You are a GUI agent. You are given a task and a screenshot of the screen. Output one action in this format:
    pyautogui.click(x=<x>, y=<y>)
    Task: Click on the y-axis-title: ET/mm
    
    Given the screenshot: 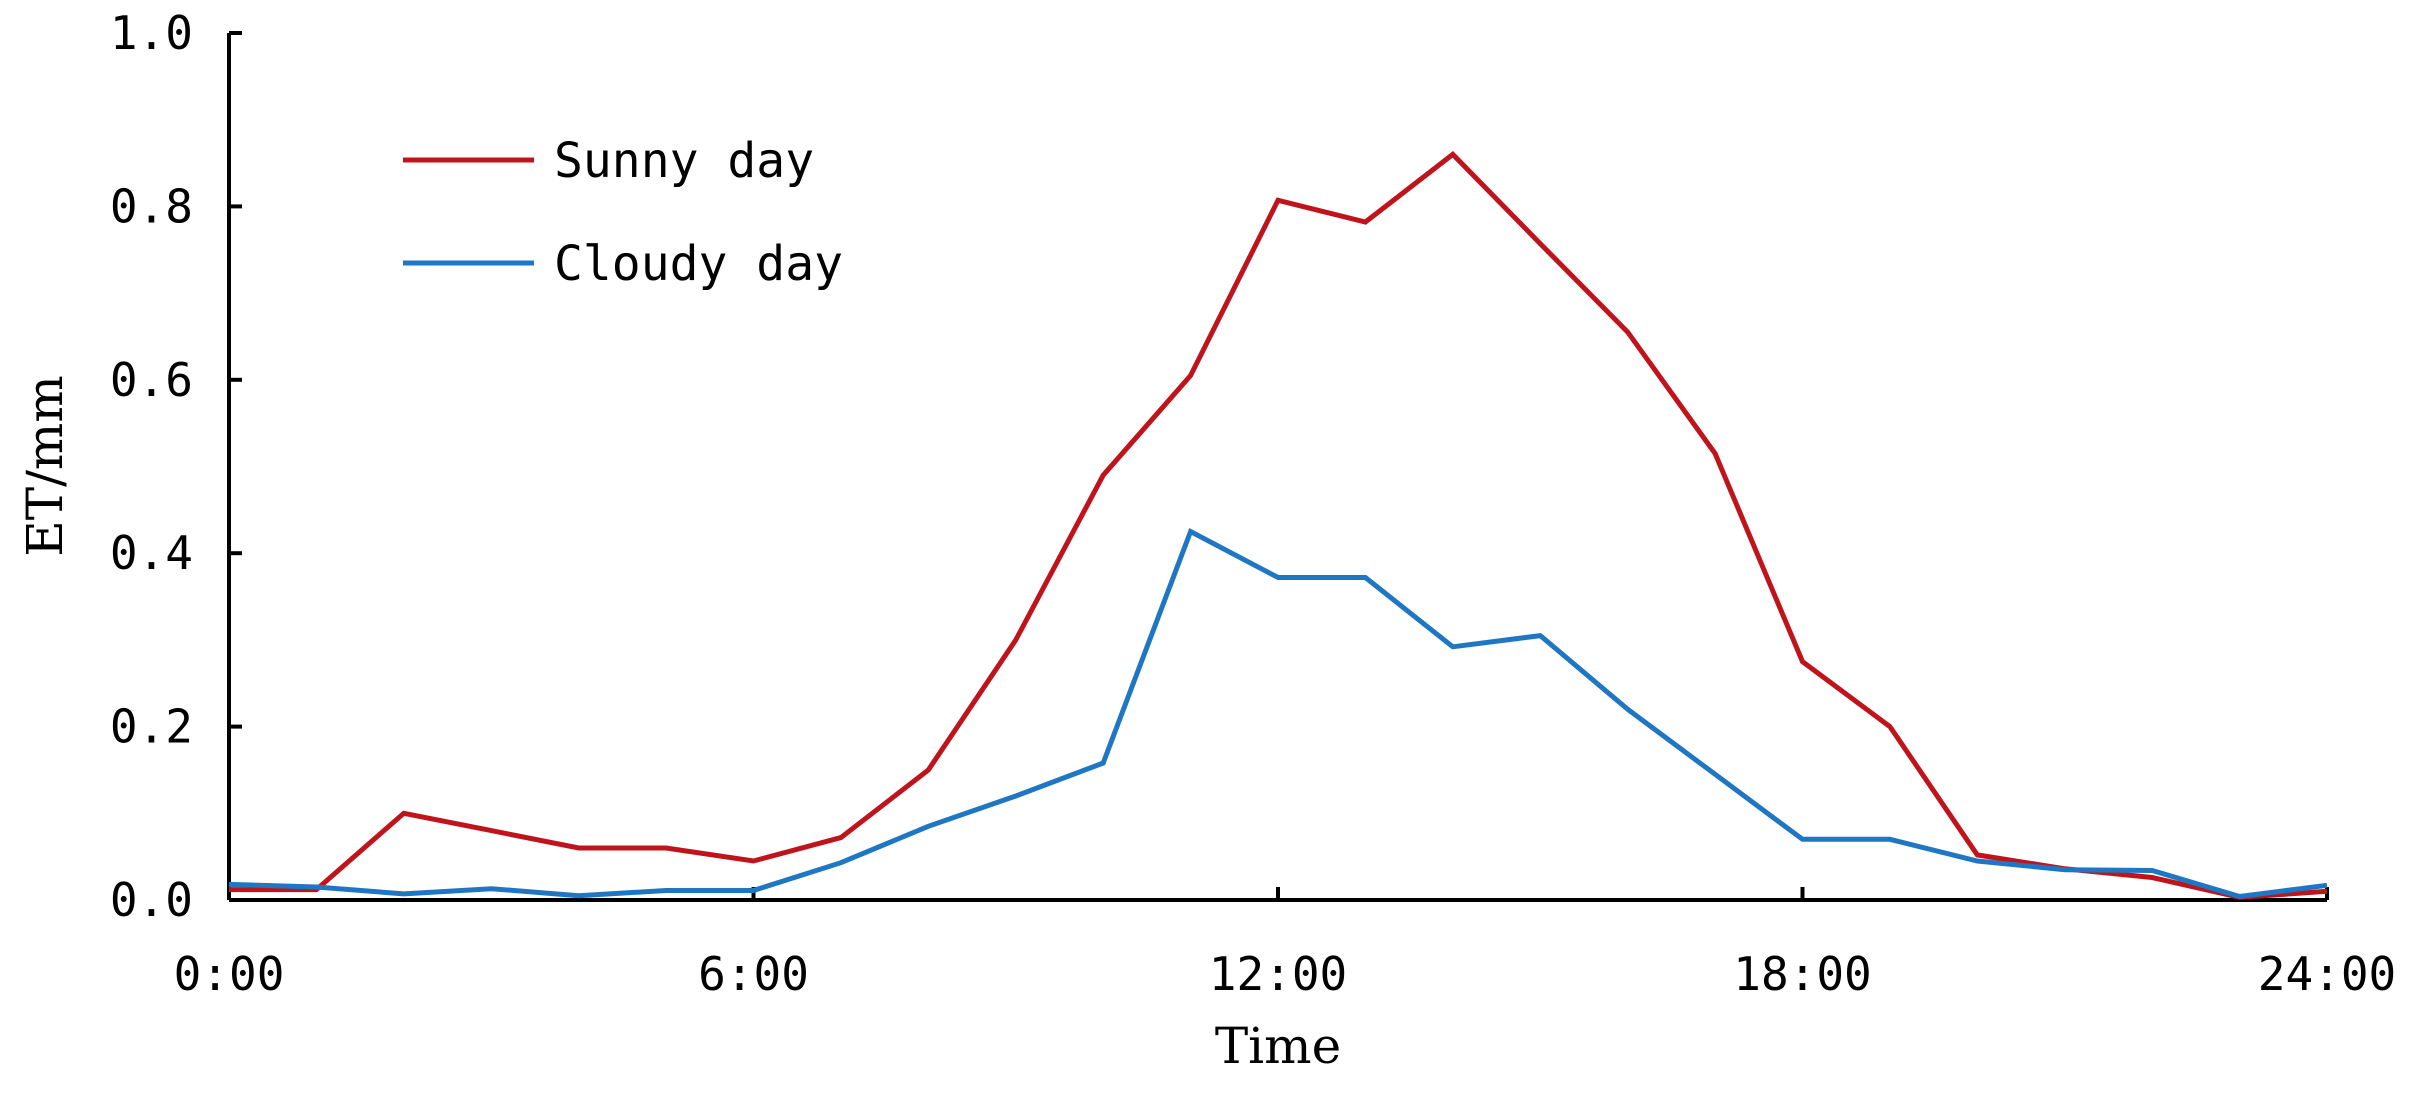 What is the action you would take?
    pyautogui.click(x=45, y=466)
    